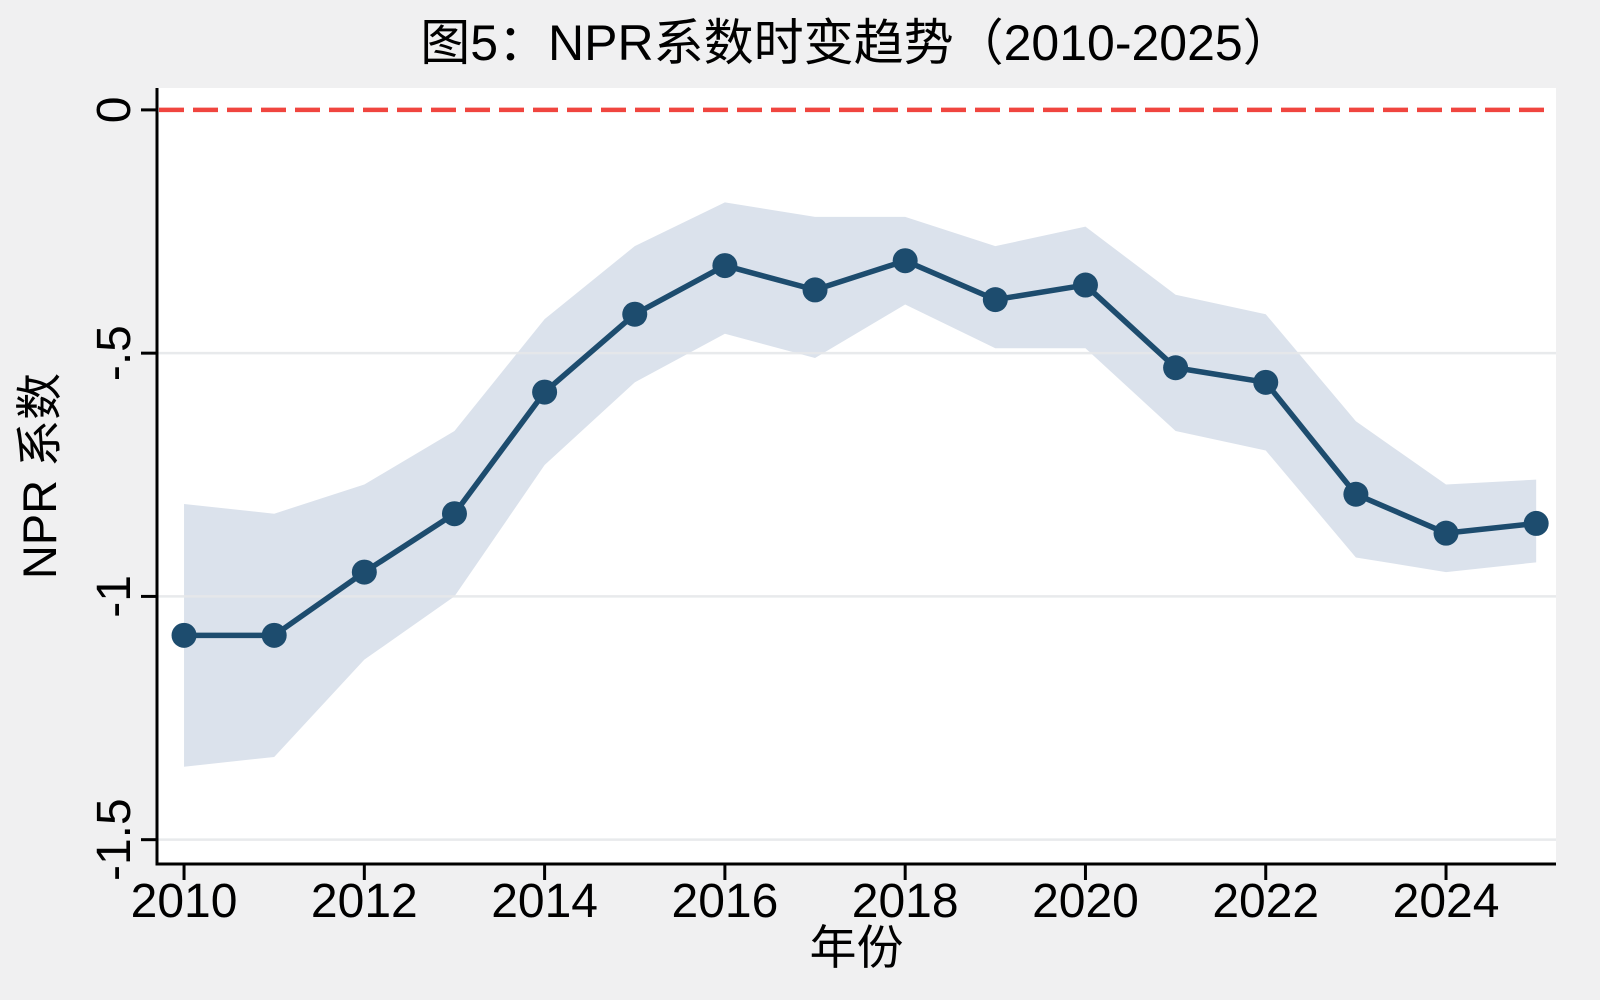 The height and width of the screenshot is (1000, 1600). What do you see at coordinates (544, 901) in the screenshot?
I see `x-tick-label: 2014` at bounding box center [544, 901].